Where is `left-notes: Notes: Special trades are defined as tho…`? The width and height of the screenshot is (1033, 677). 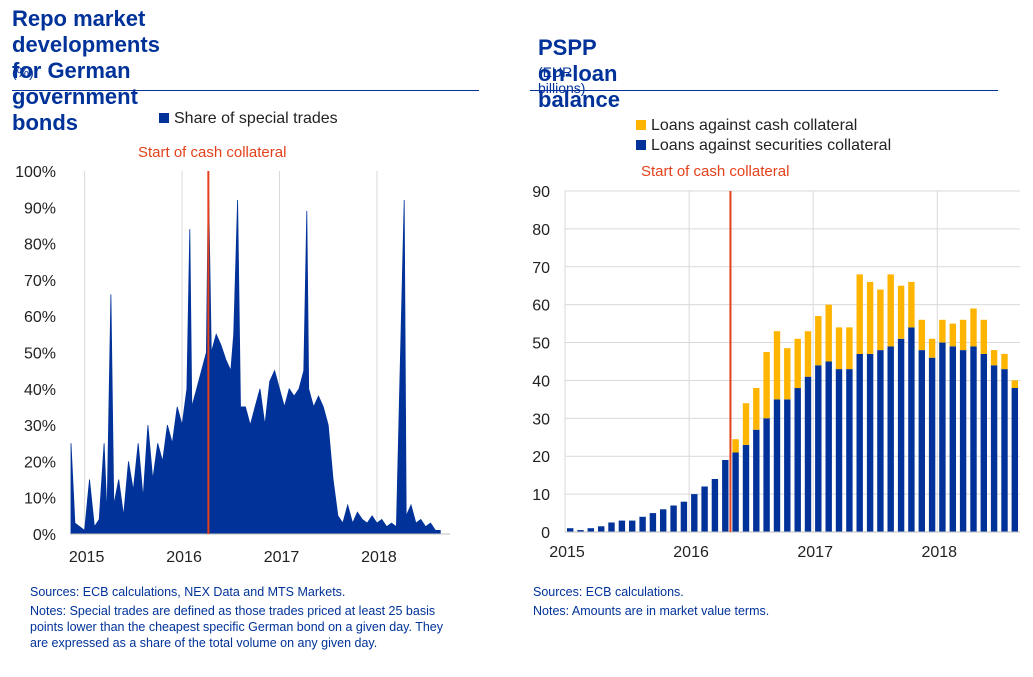
left-notes: Notes: Special trades are defined as tho… is located at coordinates (236, 627).